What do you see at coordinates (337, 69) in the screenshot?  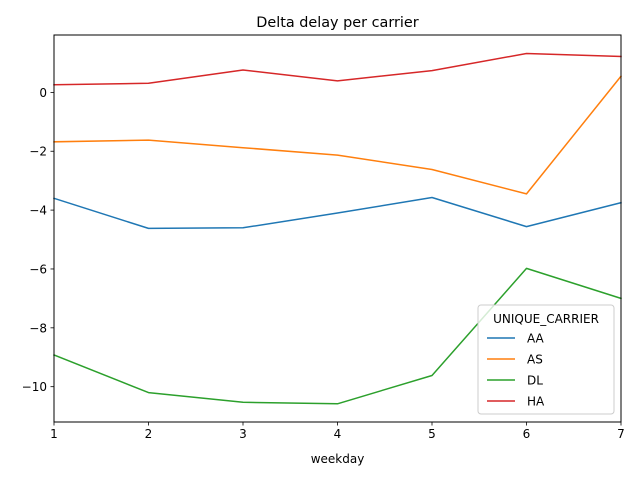 I see `series-line-ha` at bounding box center [337, 69].